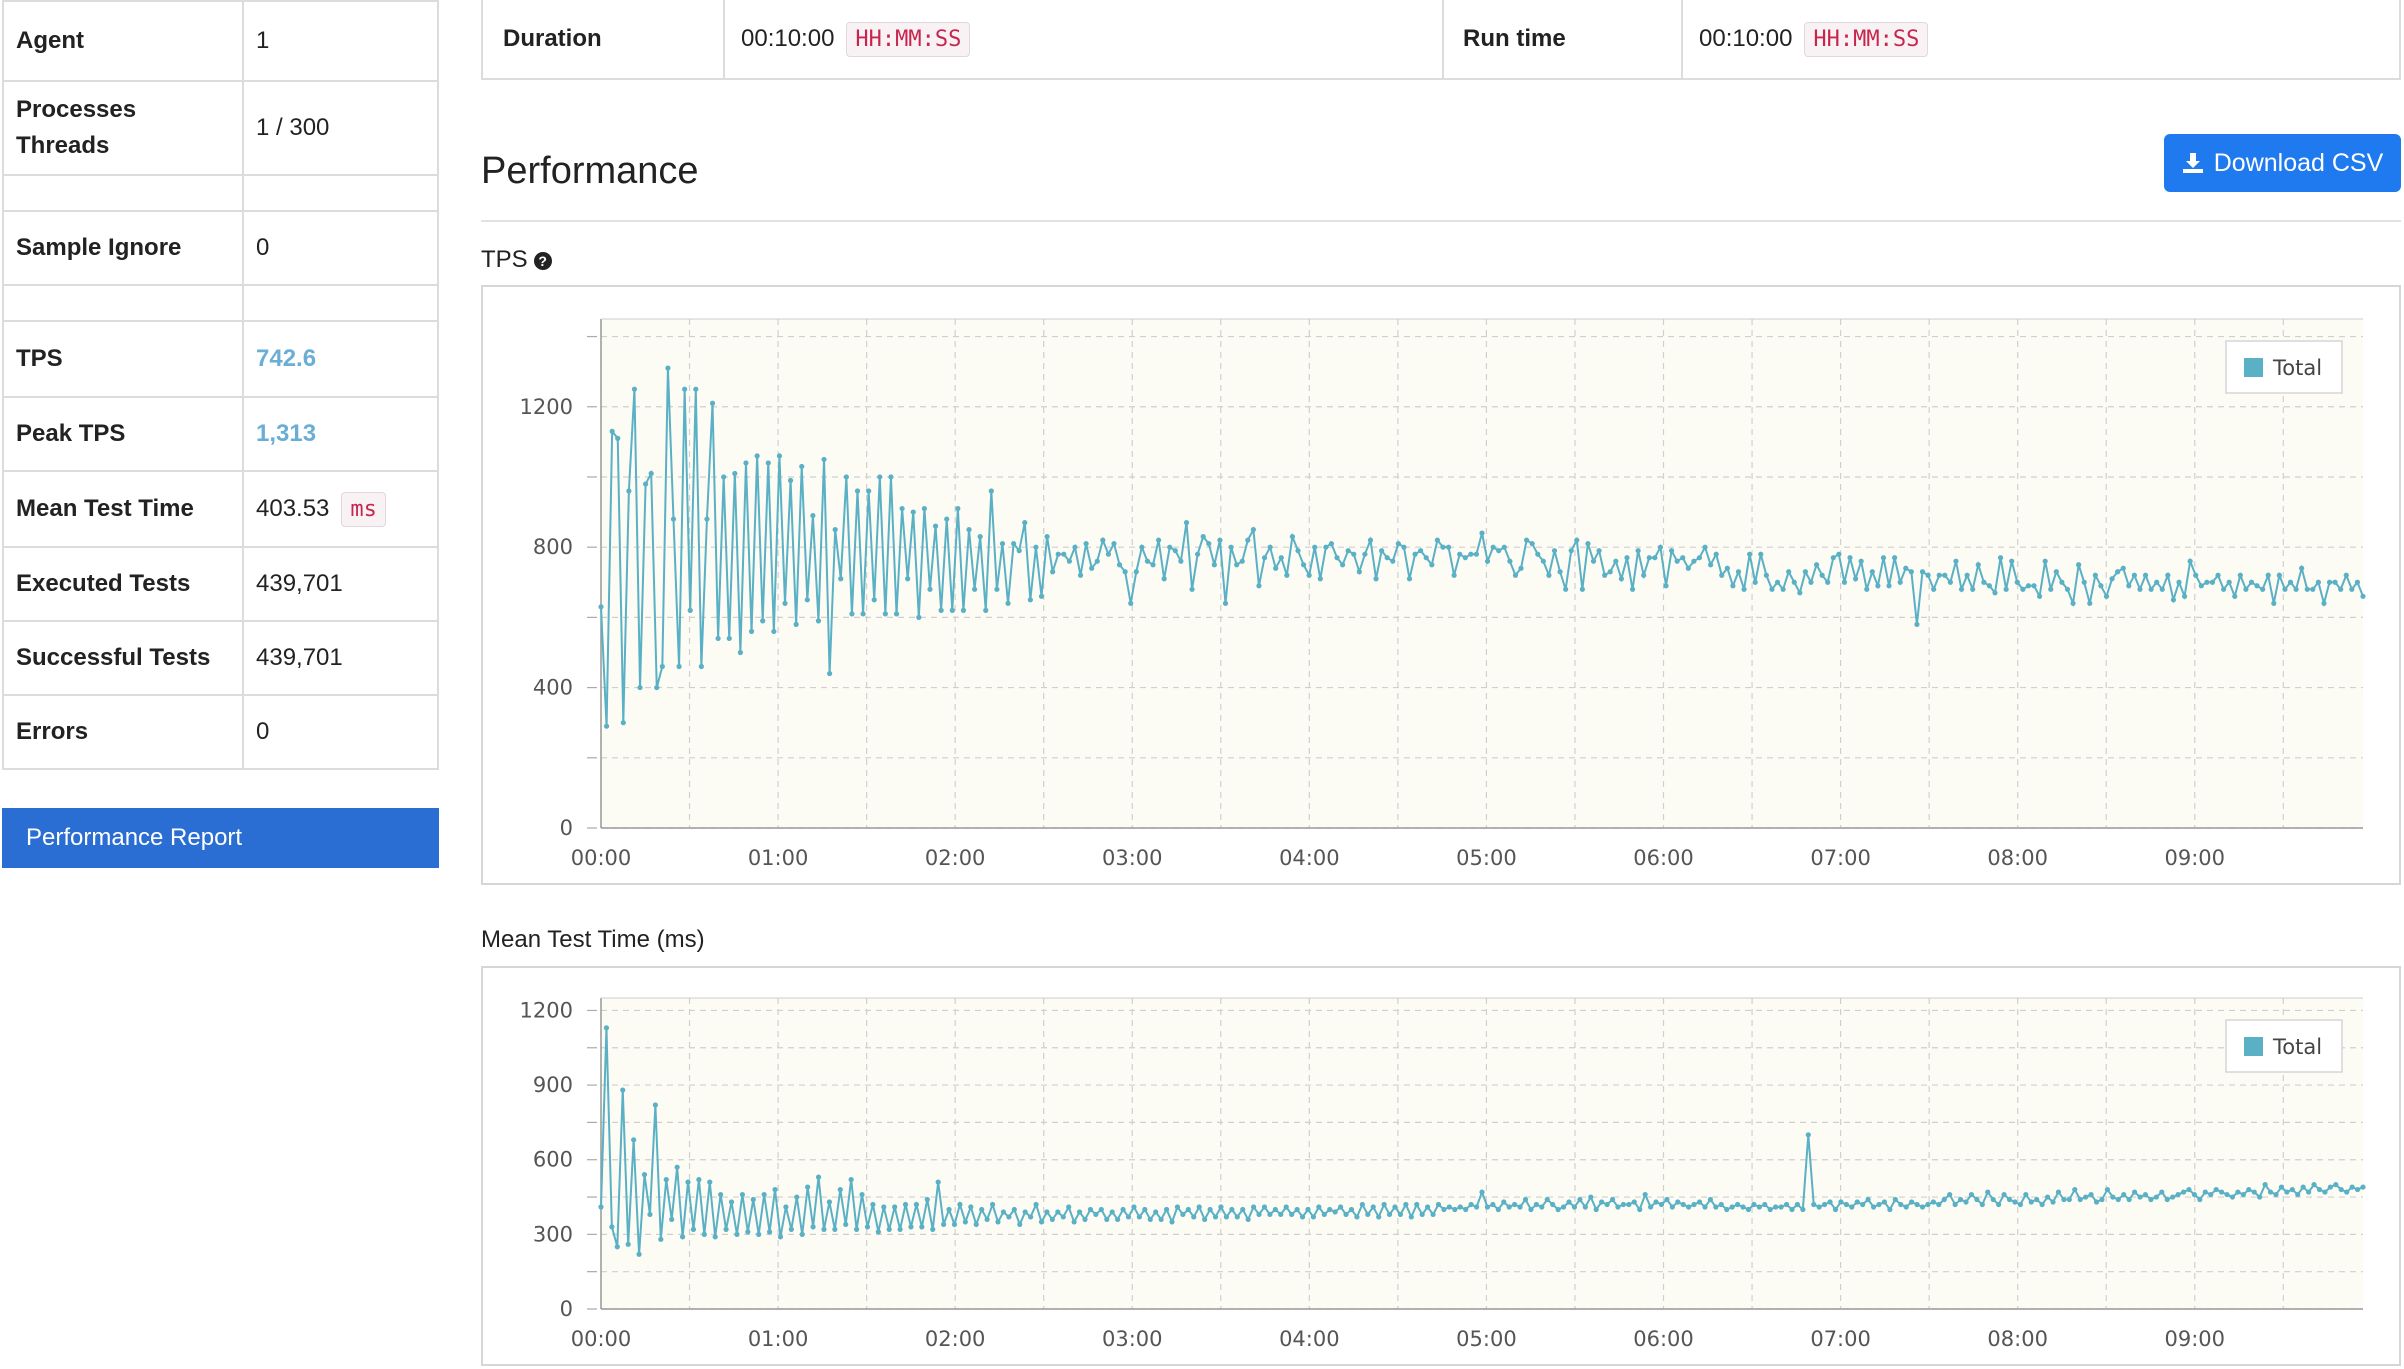 This screenshot has width=2404, height=1369. Describe the element at coordinates (566, 828) in the screenshot. I see `y-tick-label: 0` at that location.